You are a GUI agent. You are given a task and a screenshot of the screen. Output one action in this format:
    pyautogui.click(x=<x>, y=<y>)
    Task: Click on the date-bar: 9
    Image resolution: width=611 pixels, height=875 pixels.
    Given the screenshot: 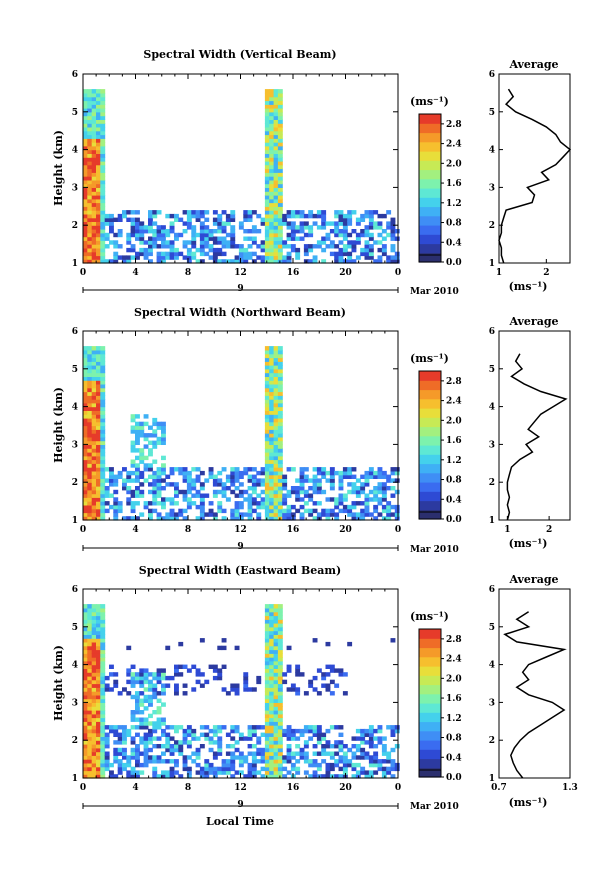 What is the action you would take?
    pyautogui.click(x=240, y=805)
    